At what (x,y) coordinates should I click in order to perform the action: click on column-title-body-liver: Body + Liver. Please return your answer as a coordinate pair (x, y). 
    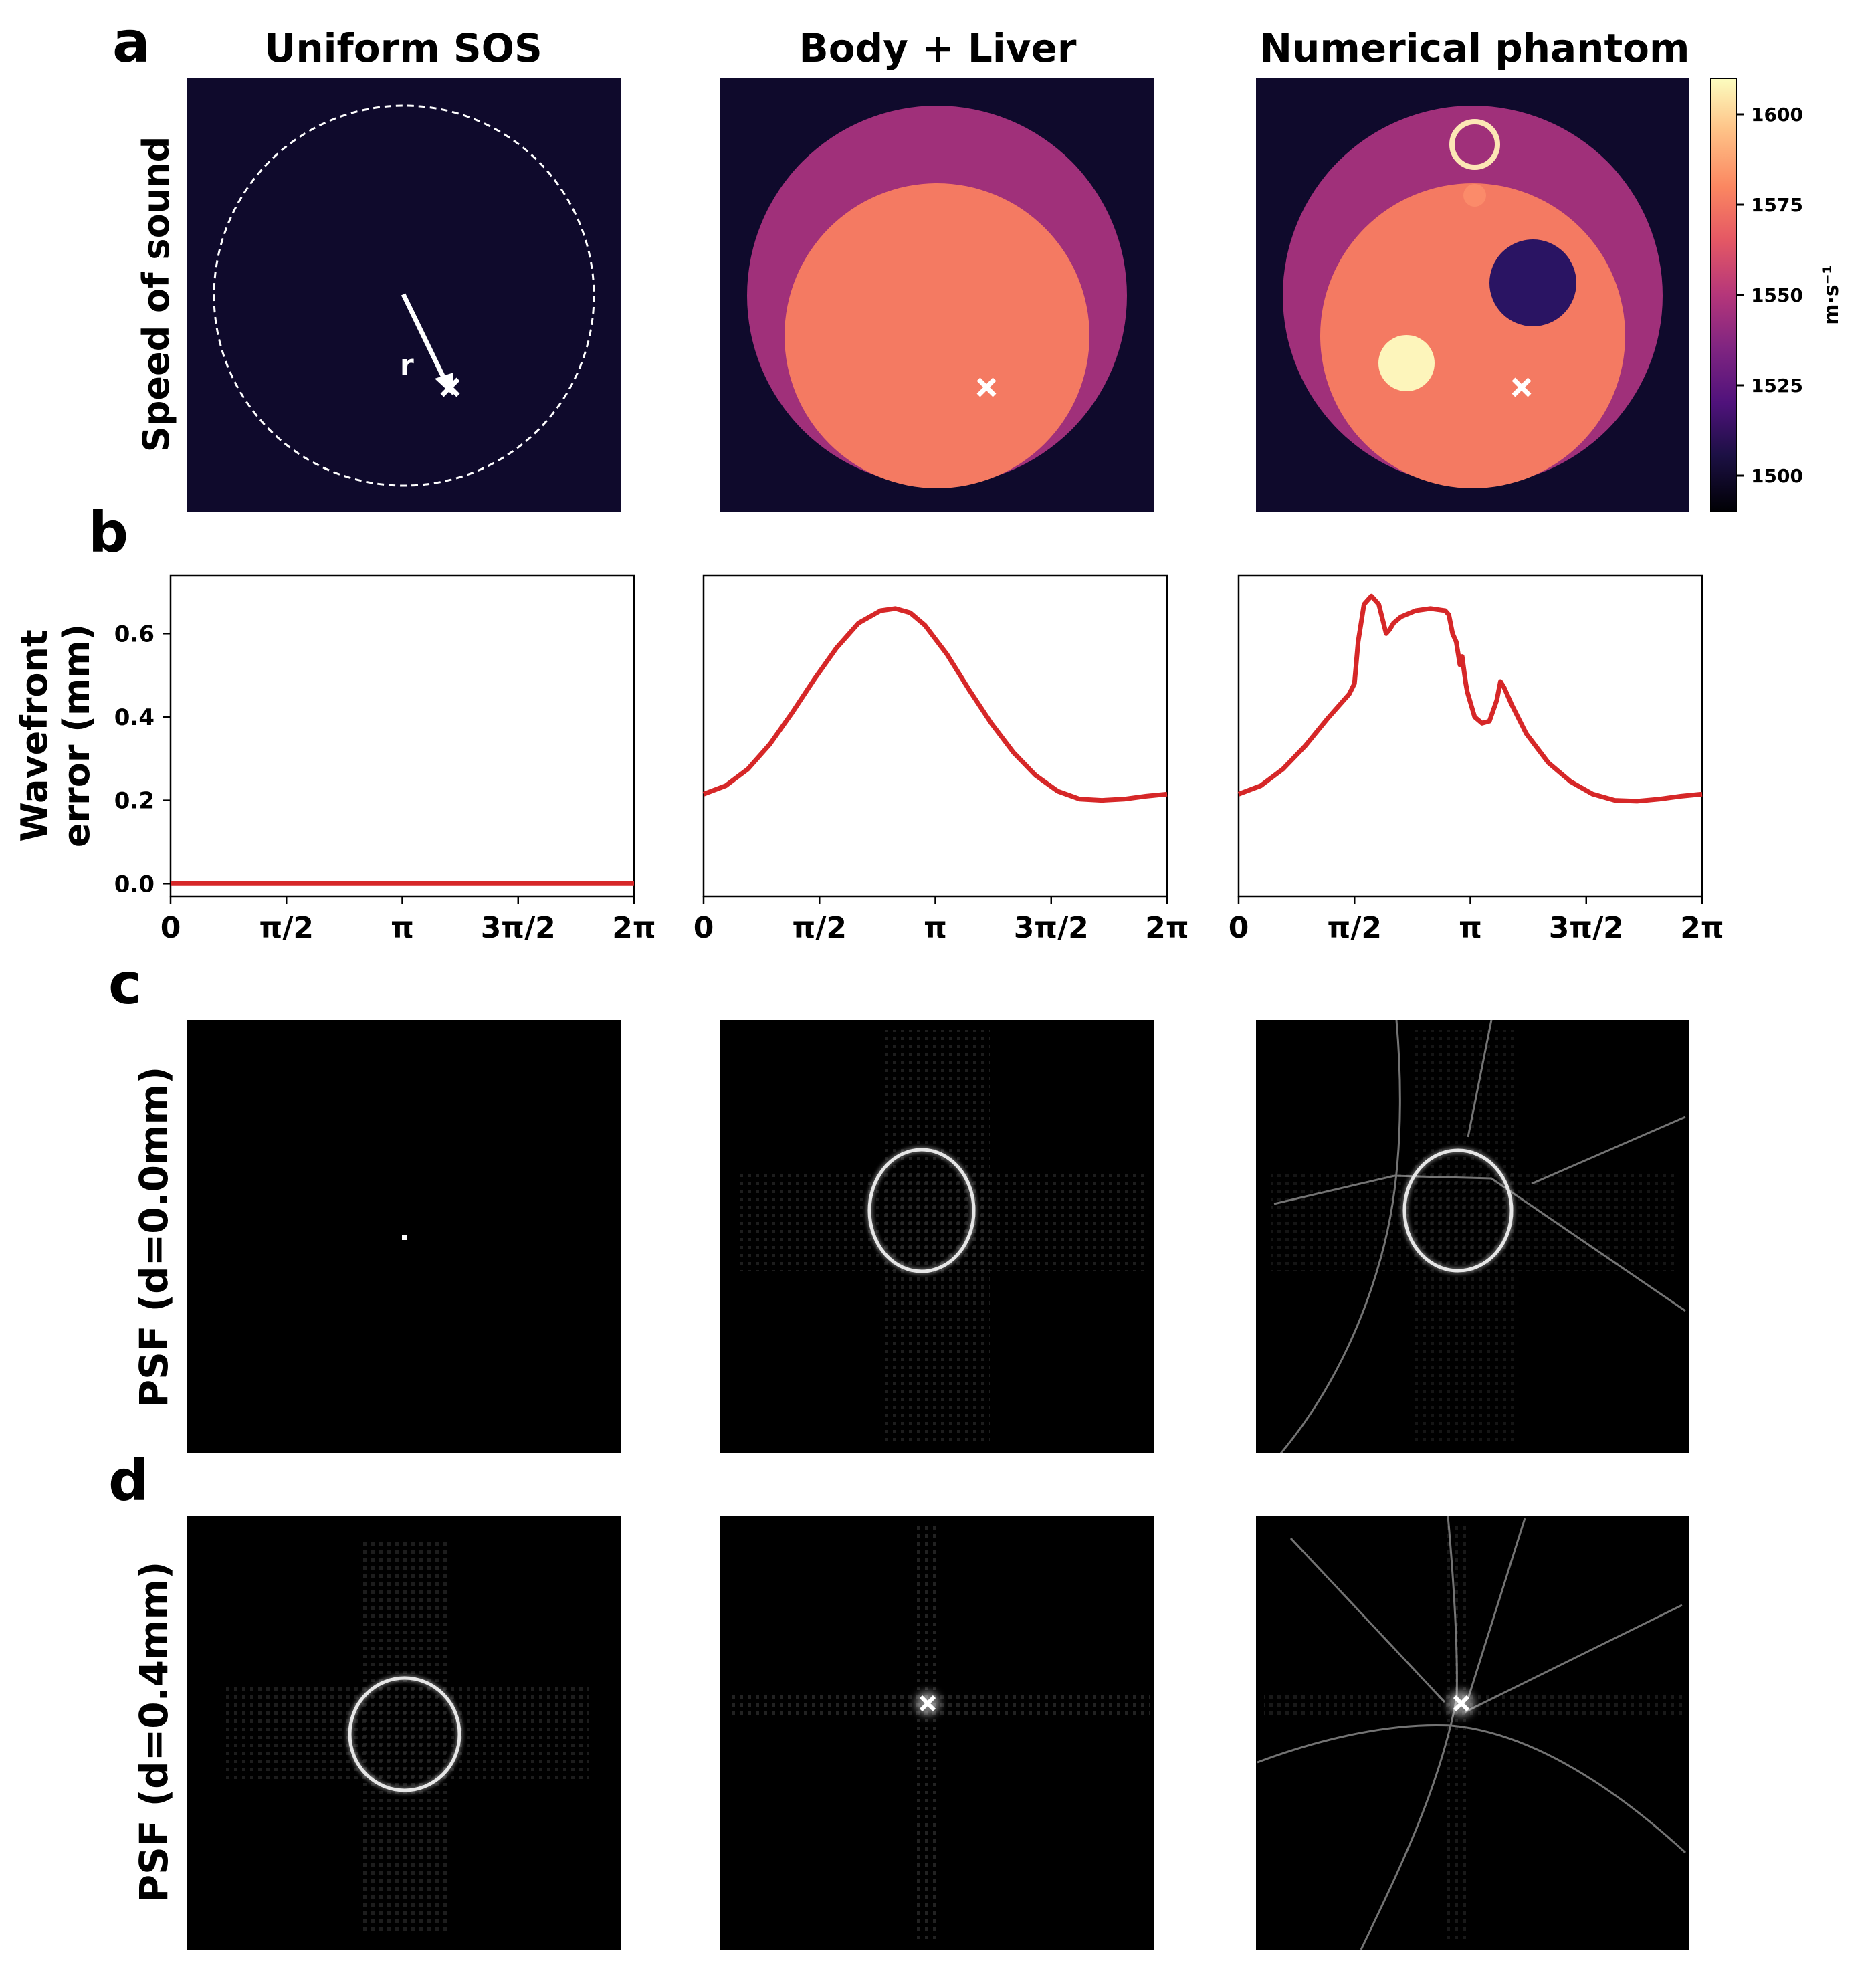
    Looking at the image, I should click on (938, 48).